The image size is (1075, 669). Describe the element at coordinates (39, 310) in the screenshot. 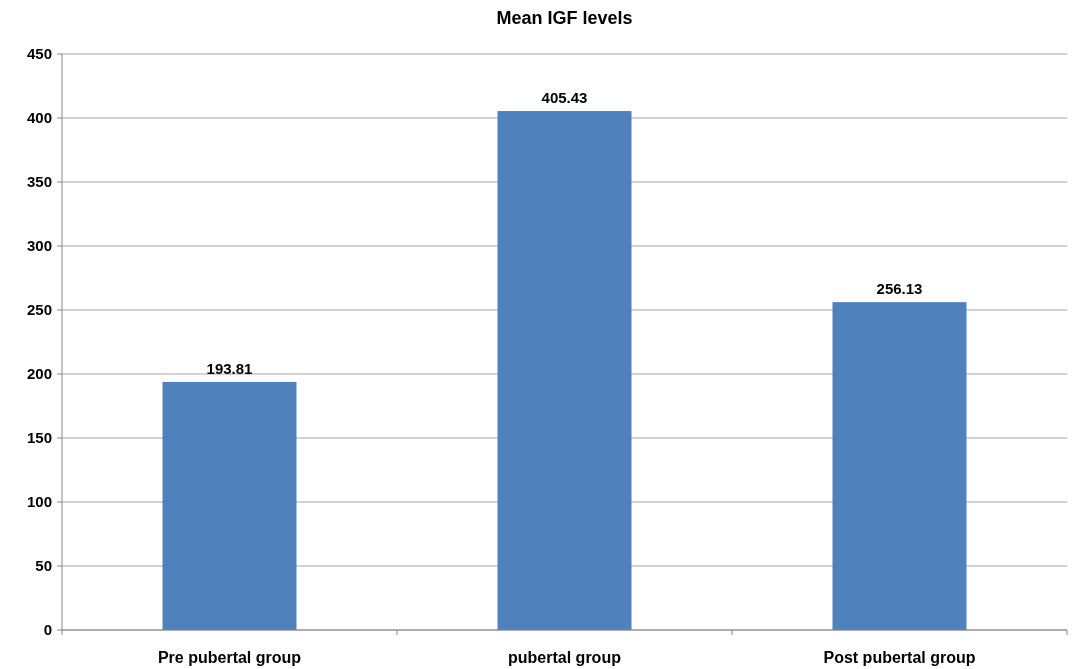

I see `y-tick-label: 250` at that location.